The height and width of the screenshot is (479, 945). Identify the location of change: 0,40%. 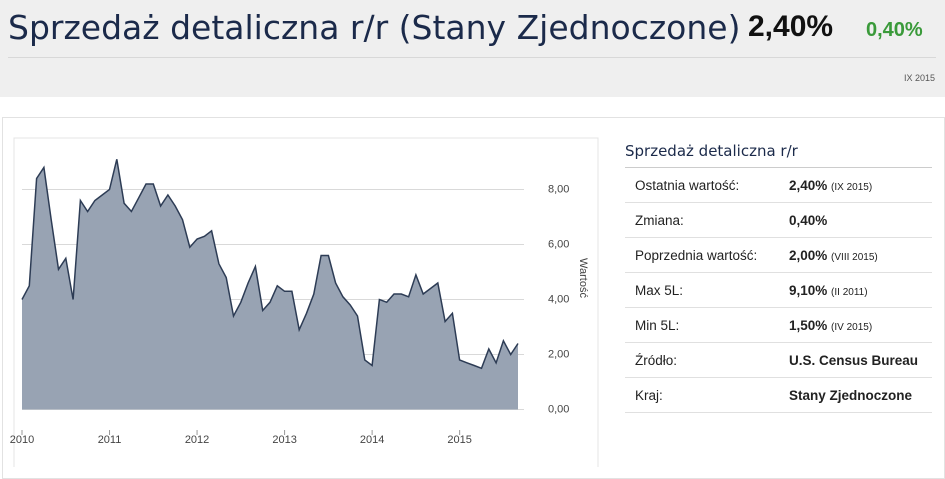
(894, 30).